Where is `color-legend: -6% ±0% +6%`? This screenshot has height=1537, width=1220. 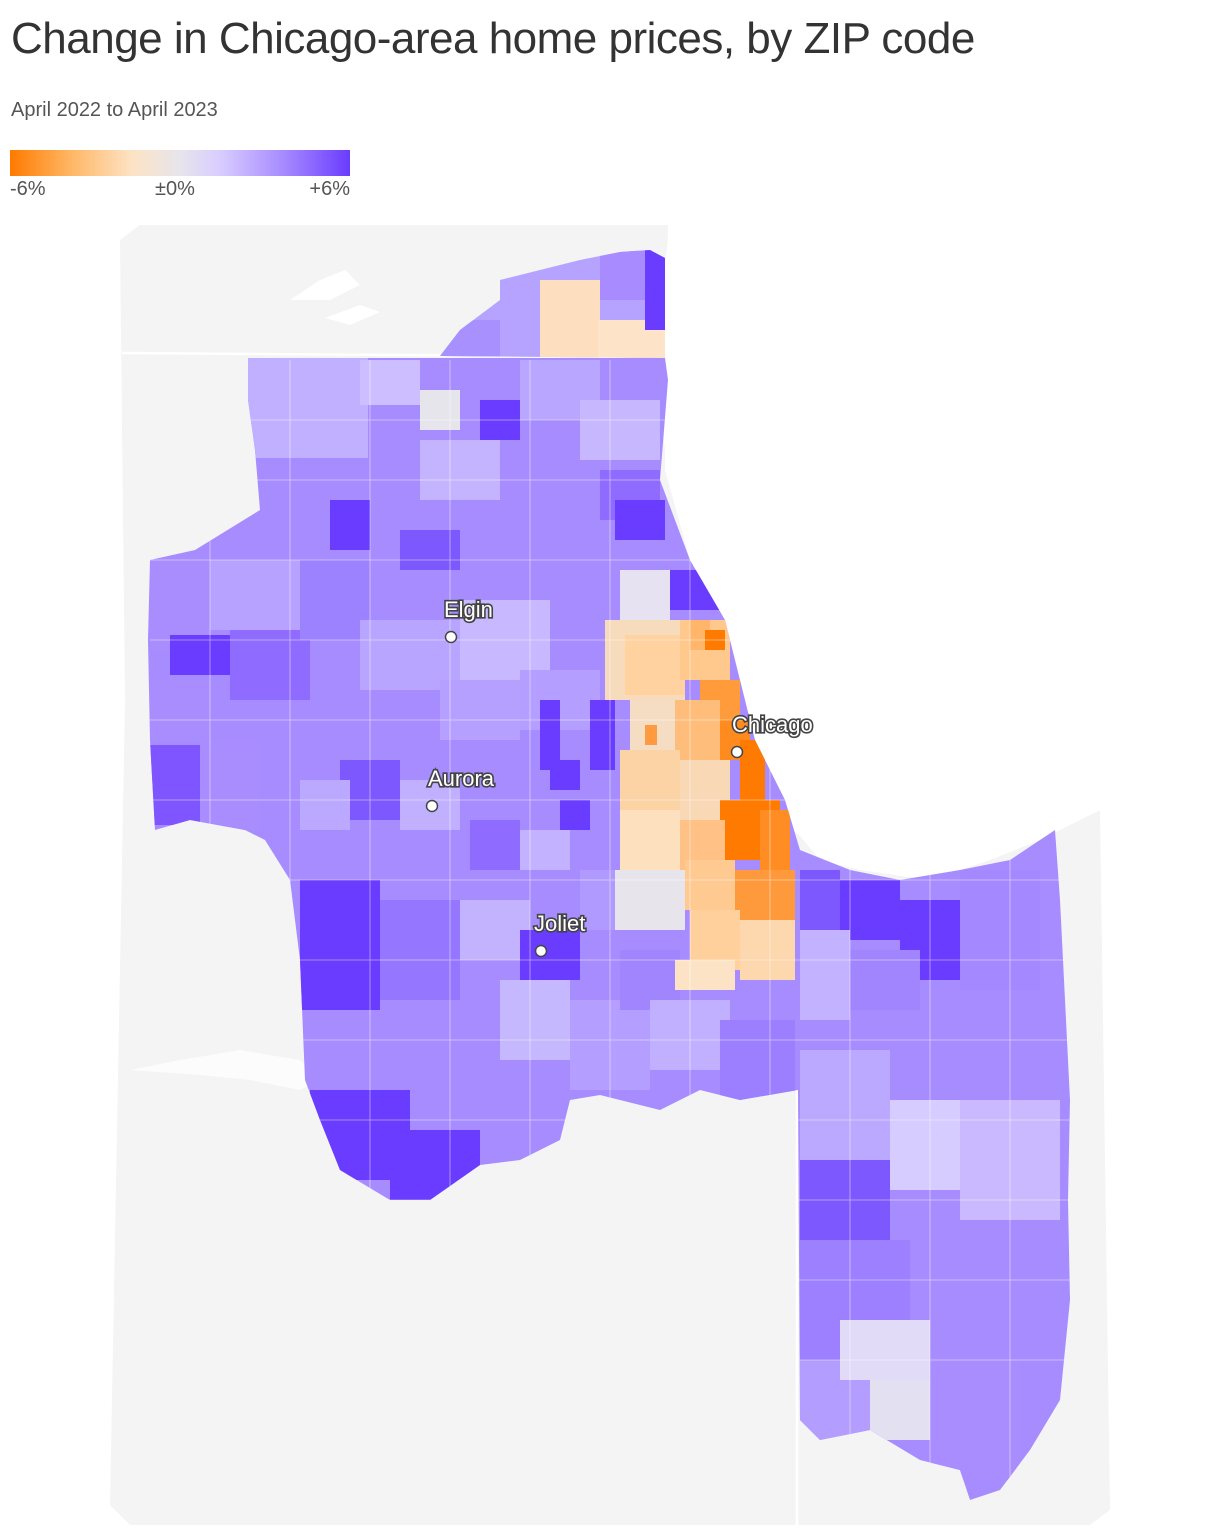 color-legend: -6% ±0% +6% is located at coordinates (180, 177).